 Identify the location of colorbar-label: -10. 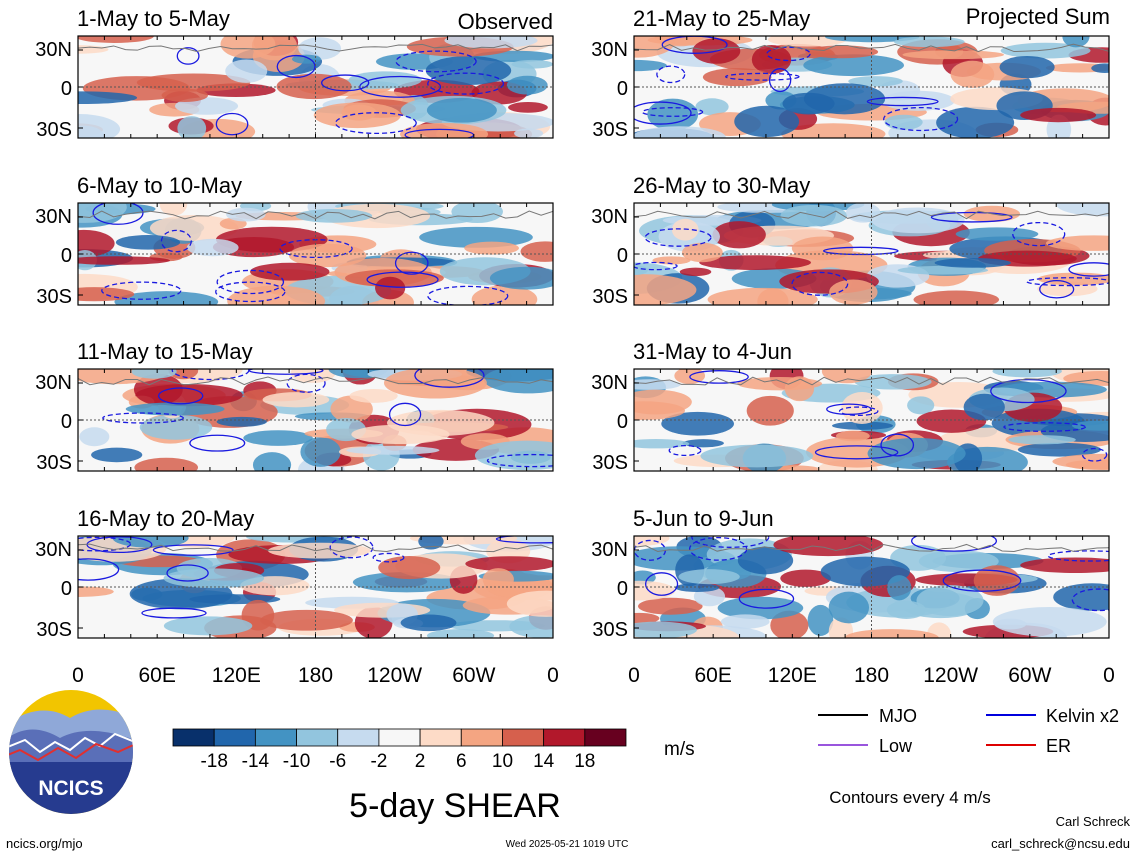
(296, 761).